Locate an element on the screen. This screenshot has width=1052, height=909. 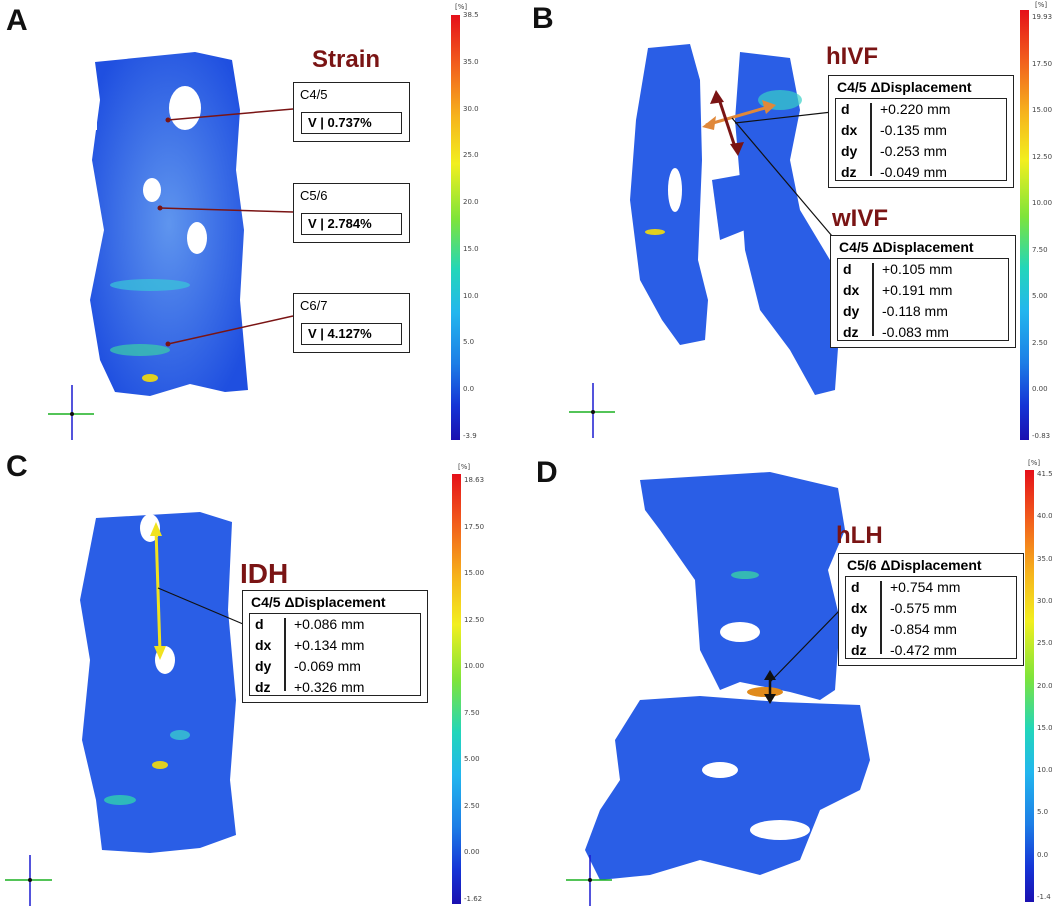
row-dy: dy -0.118 mm is located at coordinates (923, 311).